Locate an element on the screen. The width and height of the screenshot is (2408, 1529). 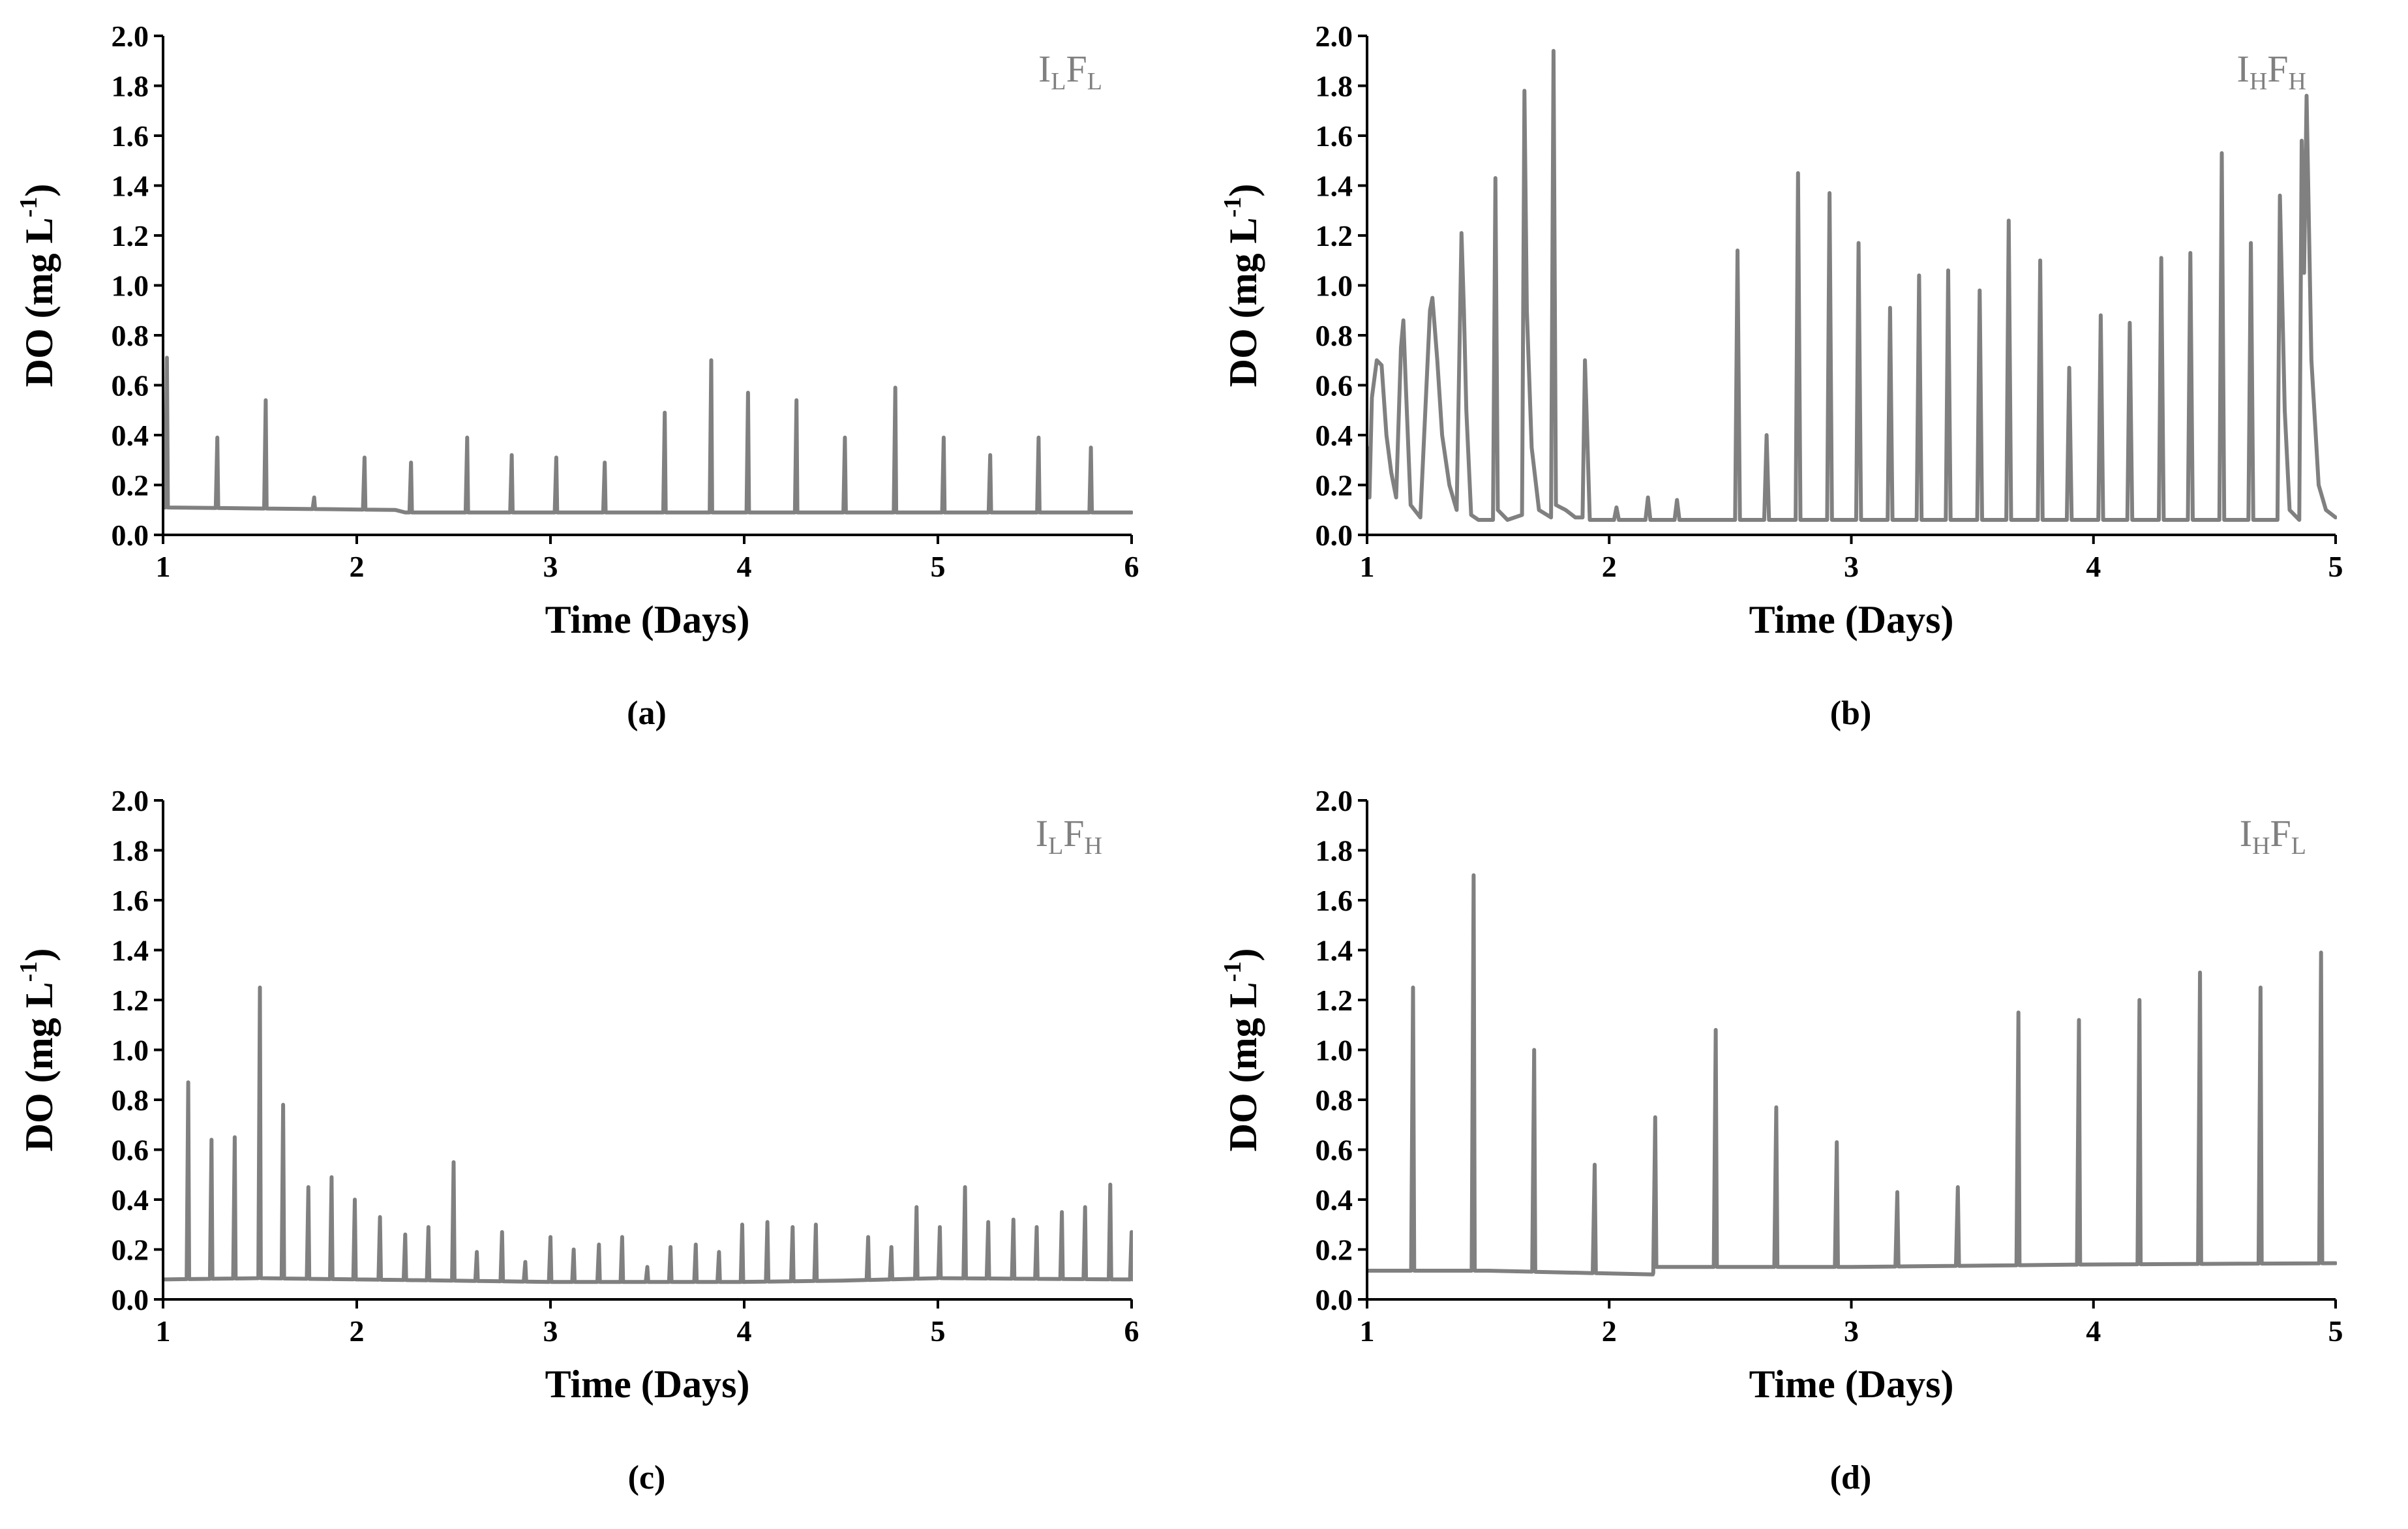
treatment-tag: ILFH is located at coordinates (1069, 836).